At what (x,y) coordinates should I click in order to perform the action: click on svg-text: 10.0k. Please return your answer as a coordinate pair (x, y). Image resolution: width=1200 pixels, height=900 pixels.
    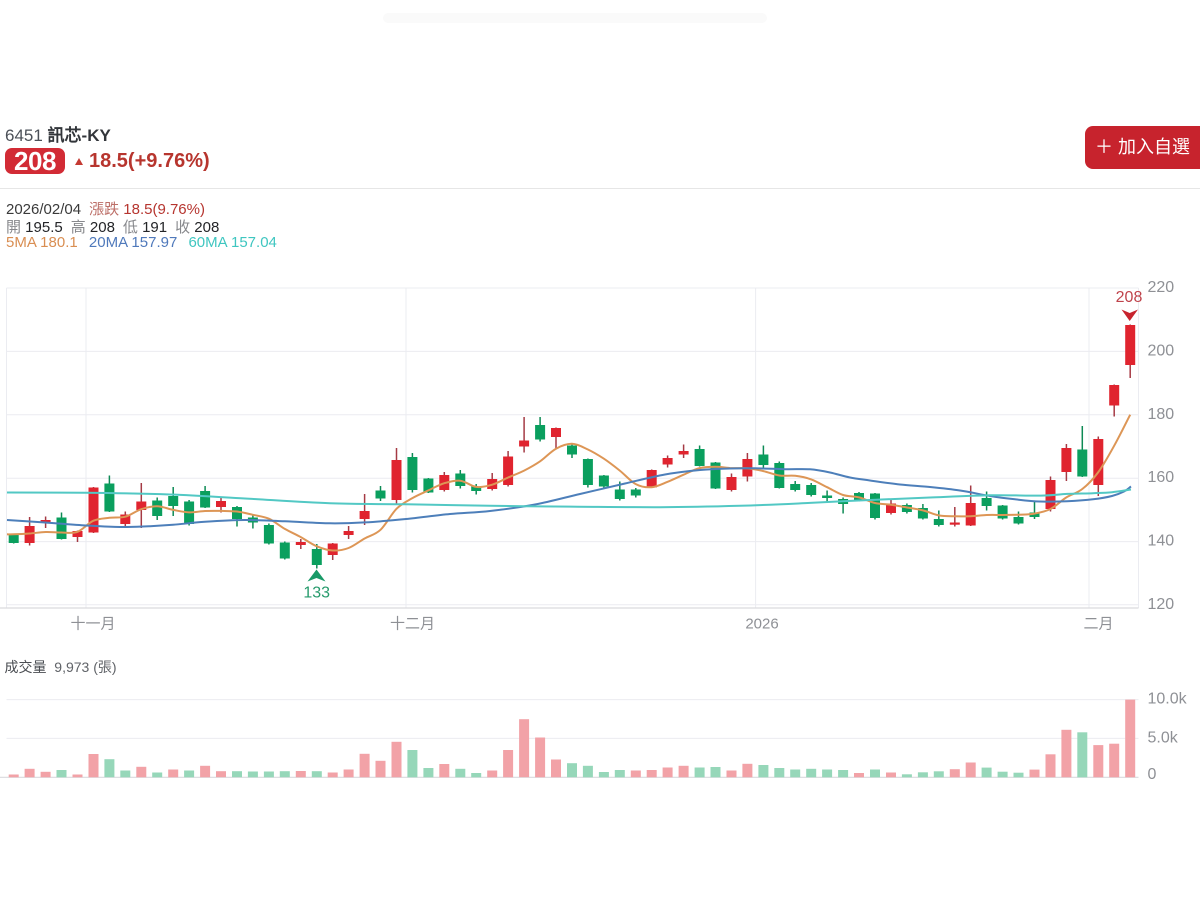
    Looking at the image, I should click on (1168, 699).